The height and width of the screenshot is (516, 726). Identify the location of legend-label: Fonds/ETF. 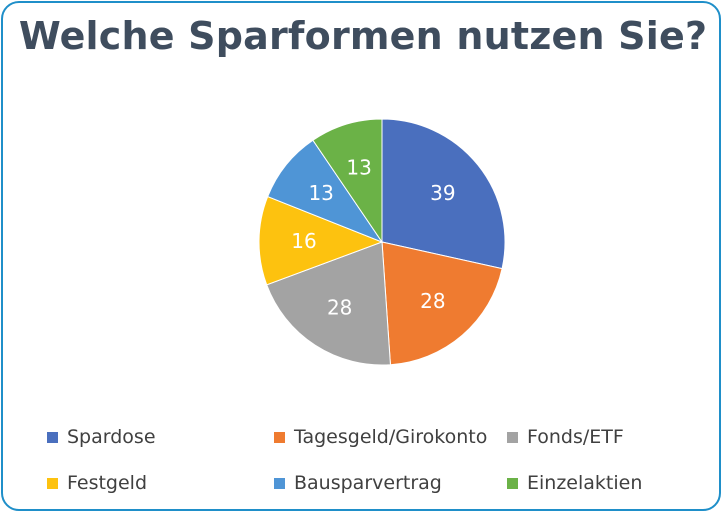
(575, 437).